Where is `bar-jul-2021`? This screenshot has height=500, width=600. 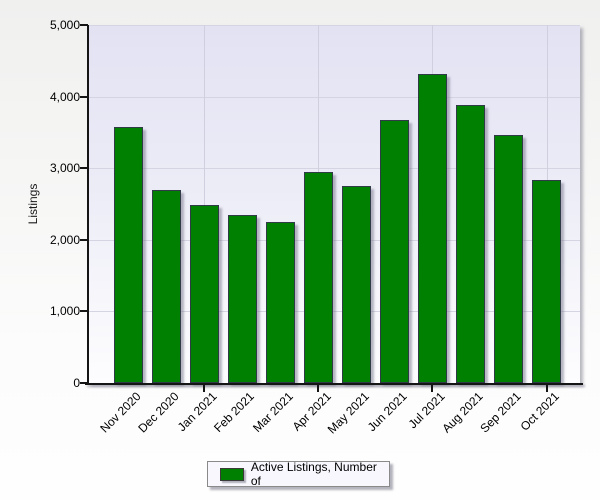 bar-jul-2021 is located at coordinates (432, 228).